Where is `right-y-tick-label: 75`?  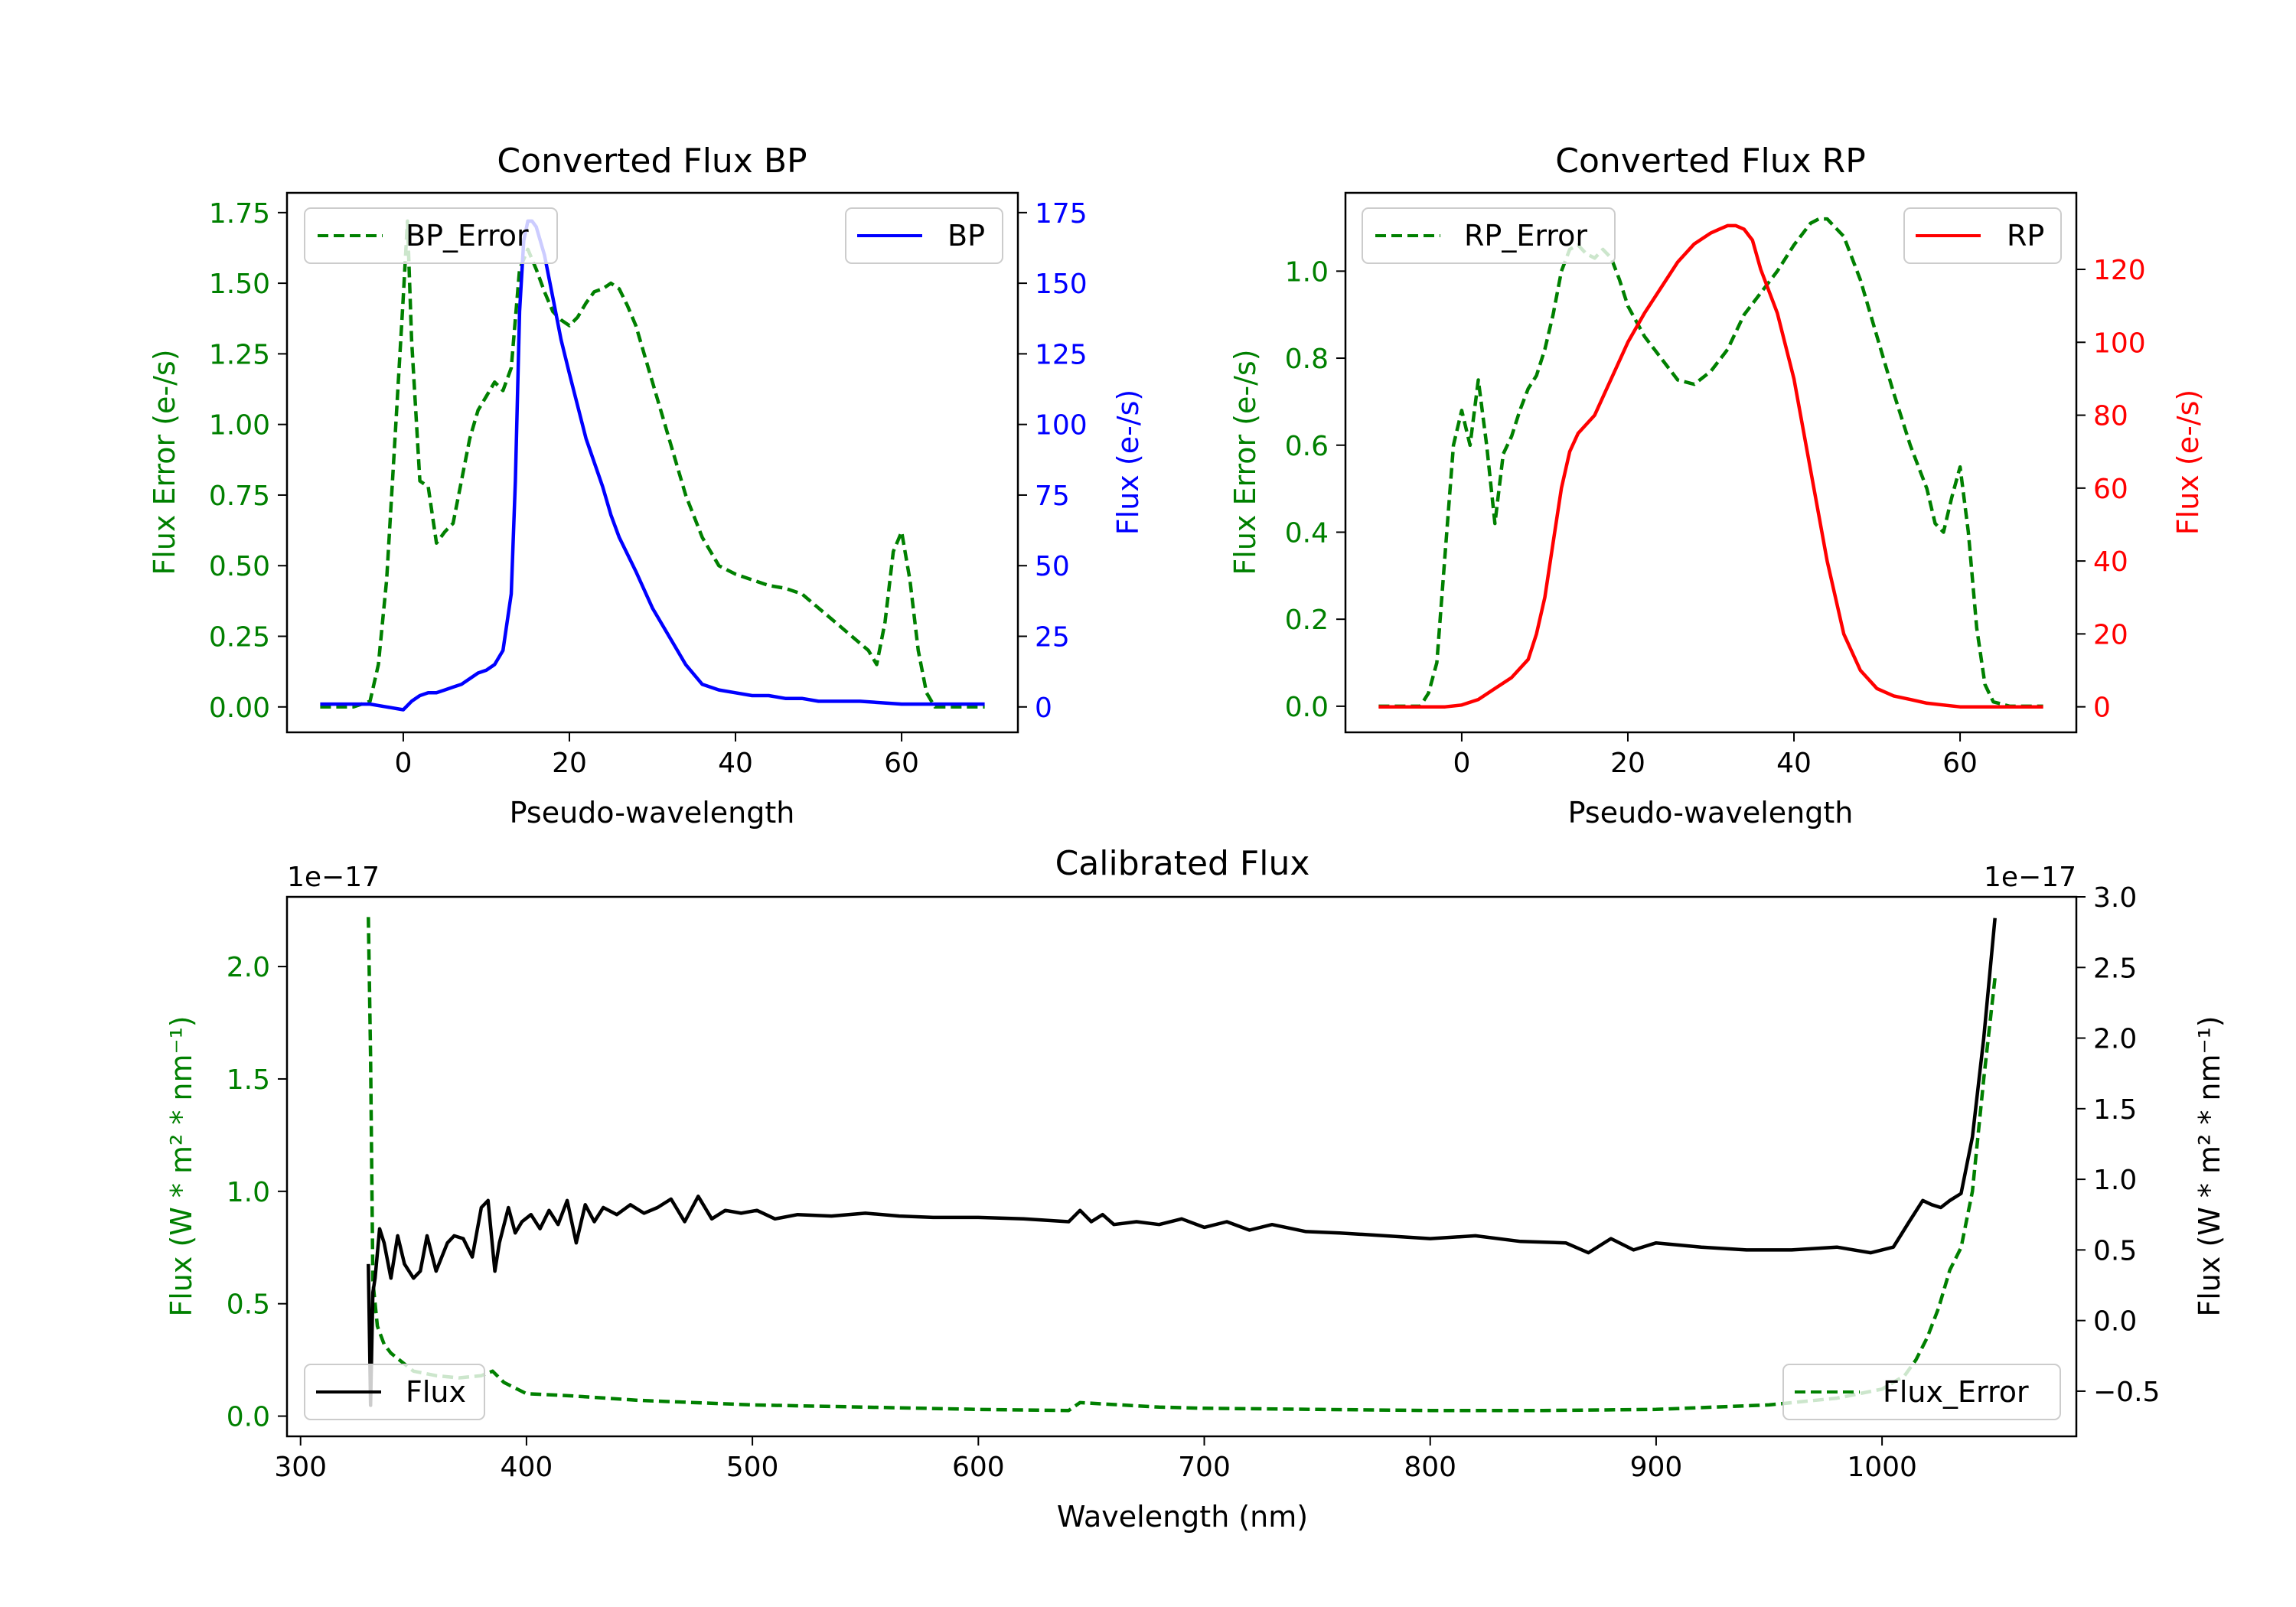 right-y-tick-label: 75 is located at coordinates (1052, 497).